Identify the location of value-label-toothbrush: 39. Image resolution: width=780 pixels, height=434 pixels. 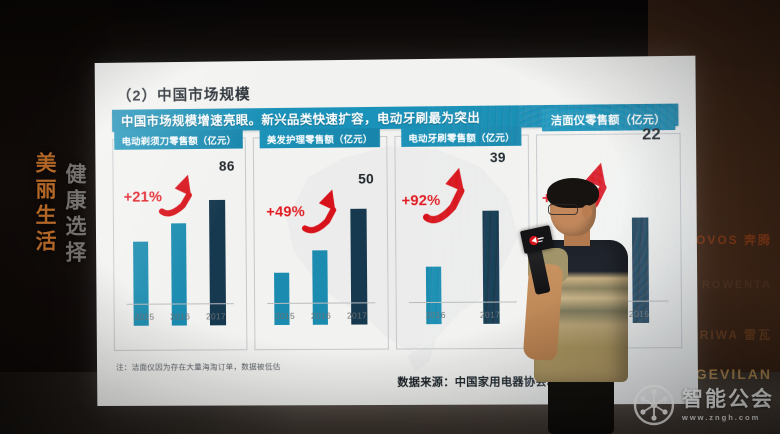
(497, 157).